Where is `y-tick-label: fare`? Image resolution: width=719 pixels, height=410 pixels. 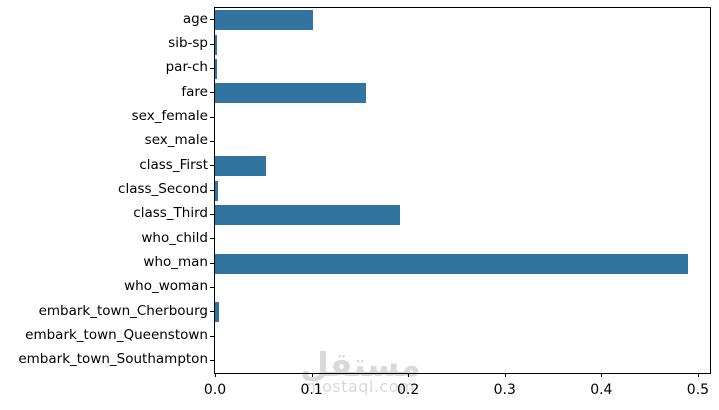 y-tick-label: fare is located at coordinates (194, 91).